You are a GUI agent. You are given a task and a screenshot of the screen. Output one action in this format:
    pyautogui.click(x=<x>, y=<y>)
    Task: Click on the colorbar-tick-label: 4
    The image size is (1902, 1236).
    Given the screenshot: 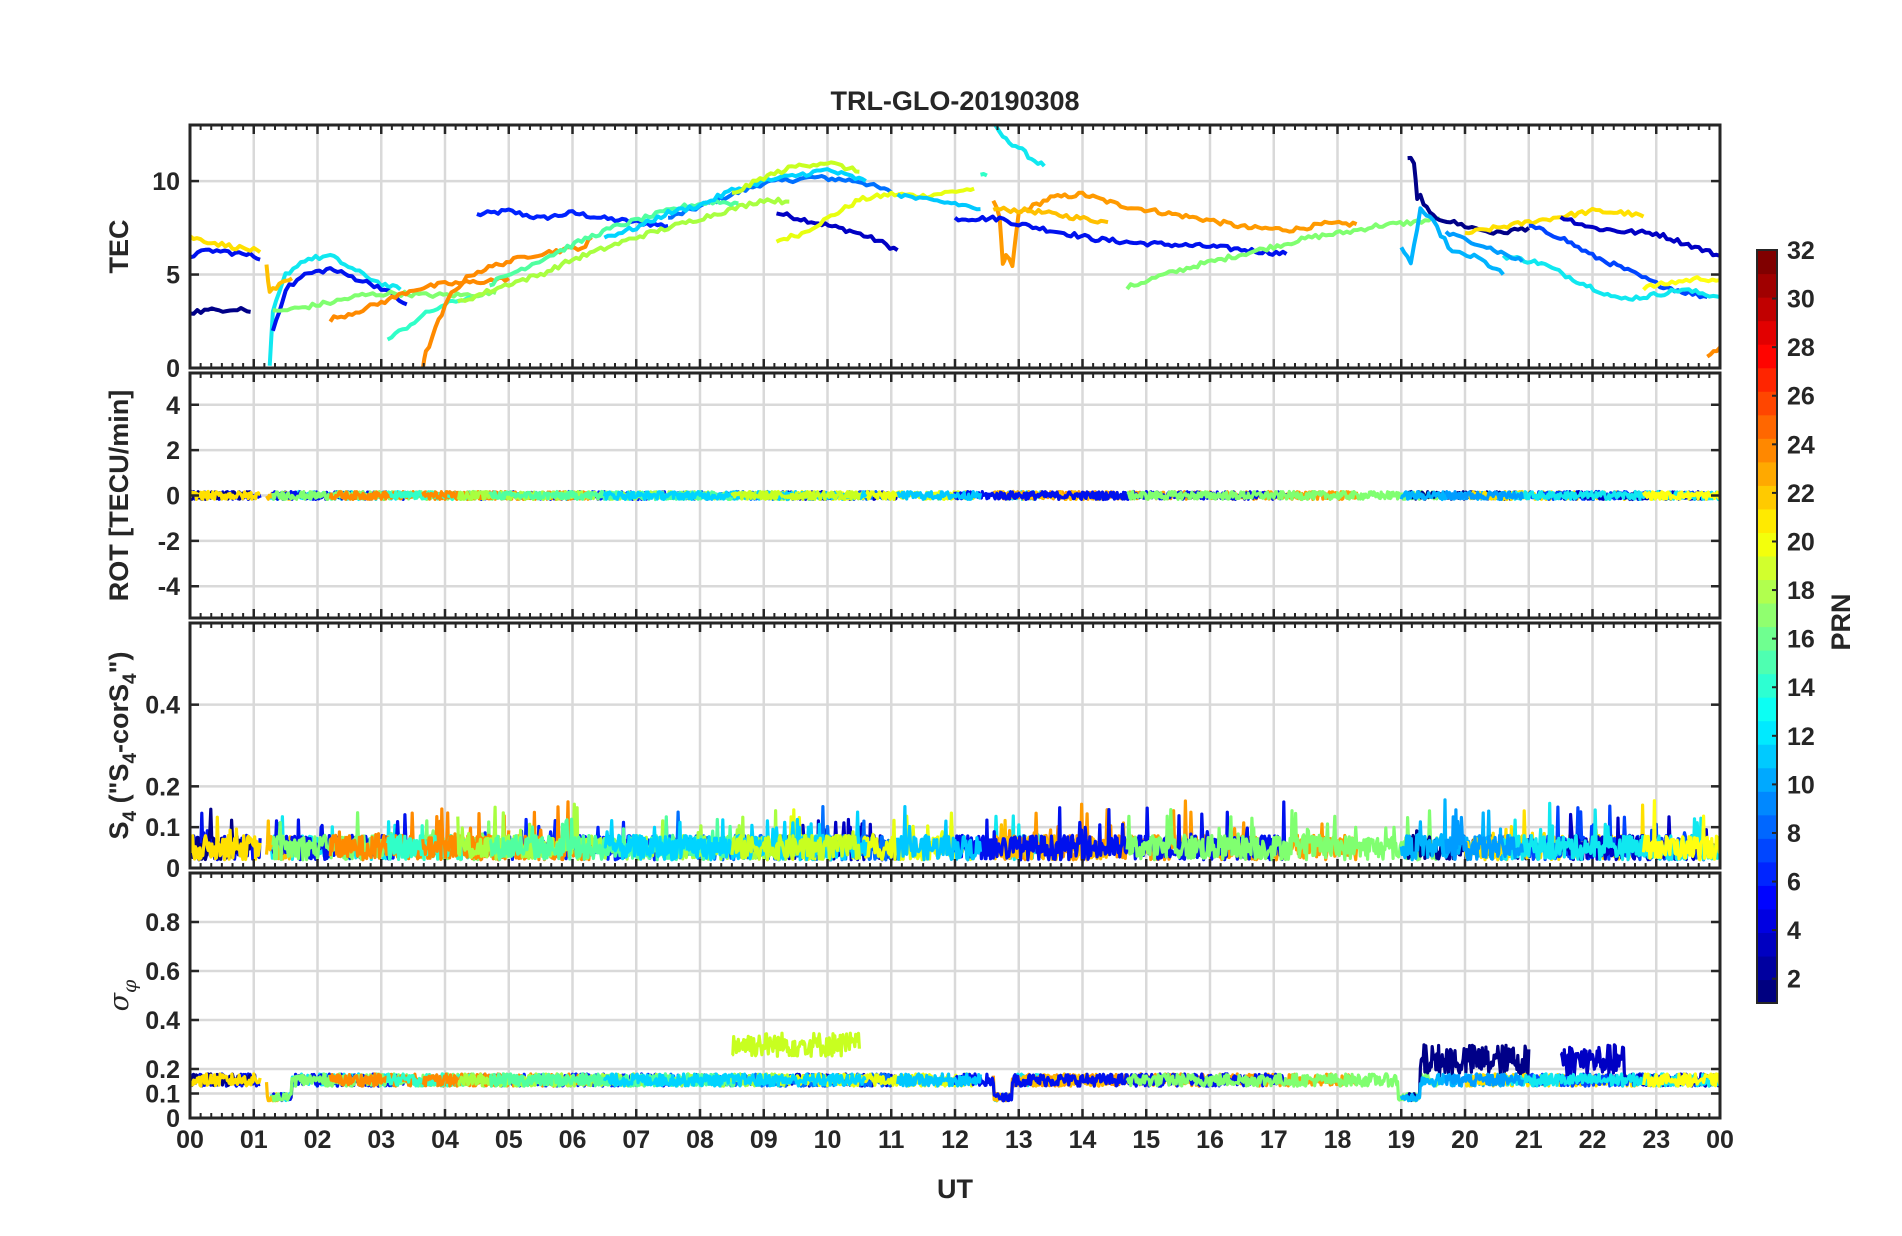 What is the action you would take?
    pyautogui.click(x=1794, y=931)
    